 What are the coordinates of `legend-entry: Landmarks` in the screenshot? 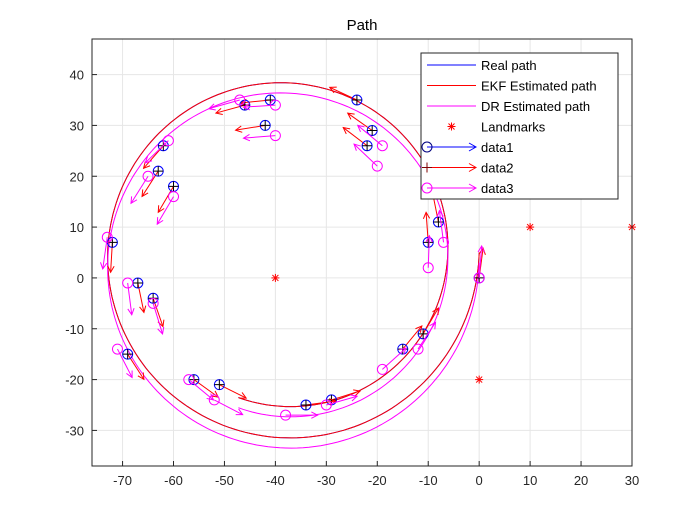 It's located at (496, 127).